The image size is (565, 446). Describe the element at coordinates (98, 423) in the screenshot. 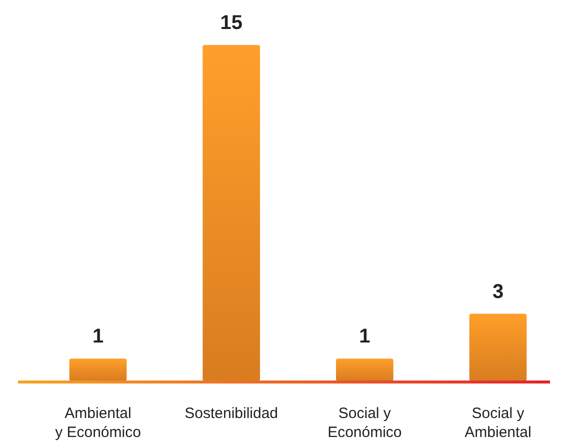

I see `x-tick-label: Ambiental y Económico` at that location.